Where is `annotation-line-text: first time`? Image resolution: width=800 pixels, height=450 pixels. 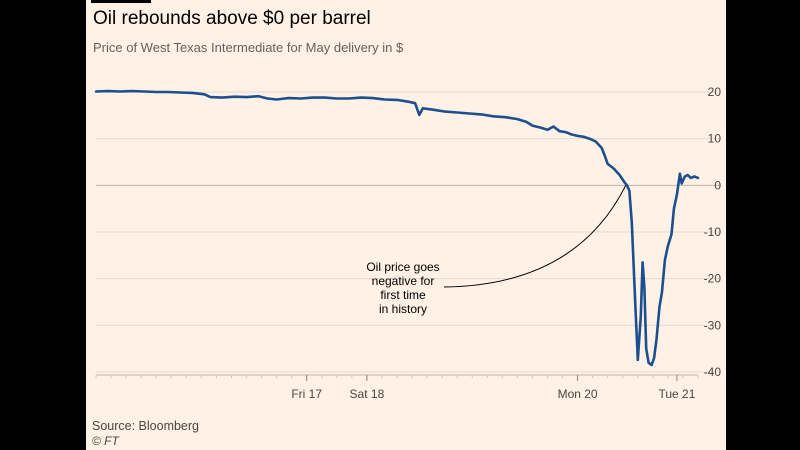
annotation-line-text: first time is located at coordinates (403, 295).